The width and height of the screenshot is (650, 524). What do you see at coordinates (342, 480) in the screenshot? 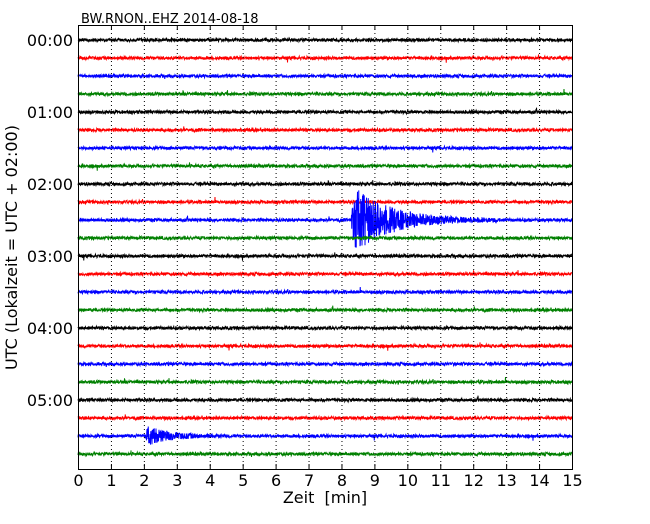
I see `x-tick-label: 8` at bounding box center [342, 480].